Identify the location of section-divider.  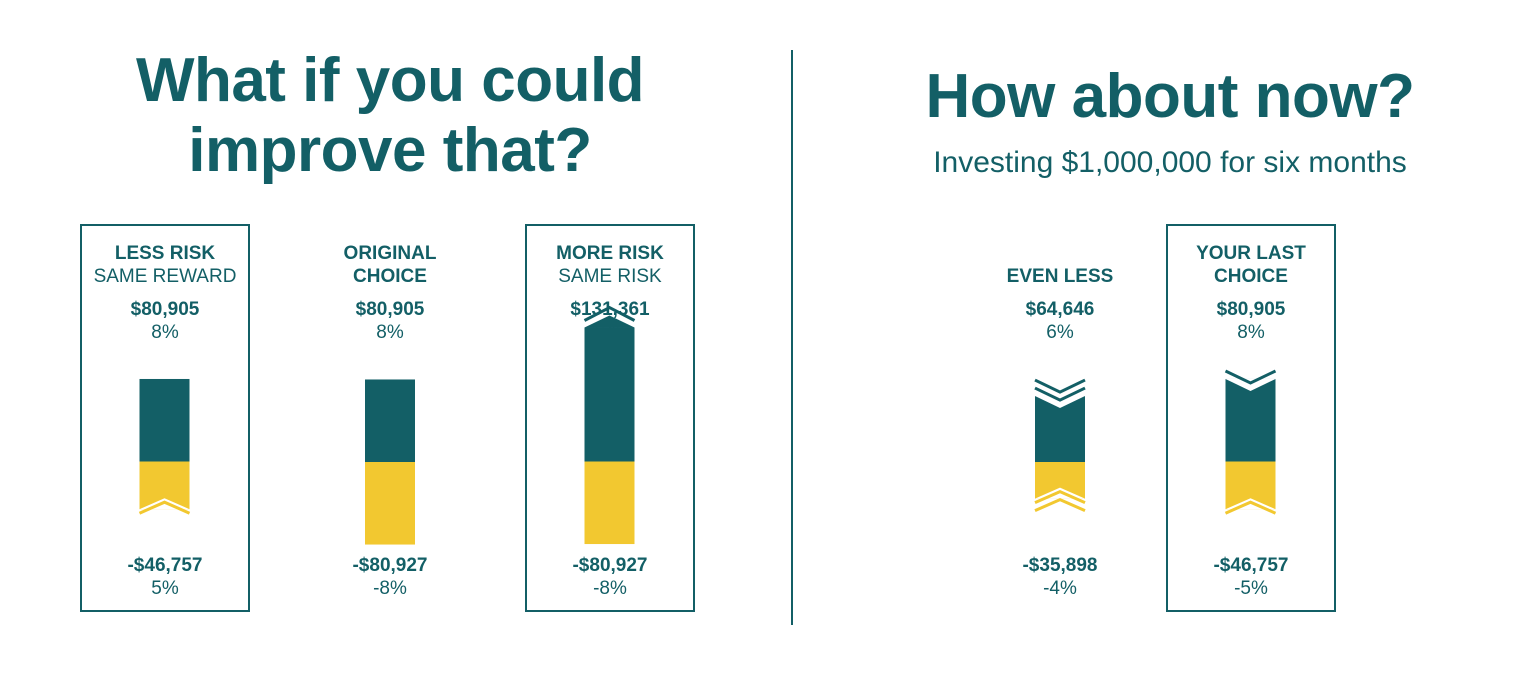
(792, 337).